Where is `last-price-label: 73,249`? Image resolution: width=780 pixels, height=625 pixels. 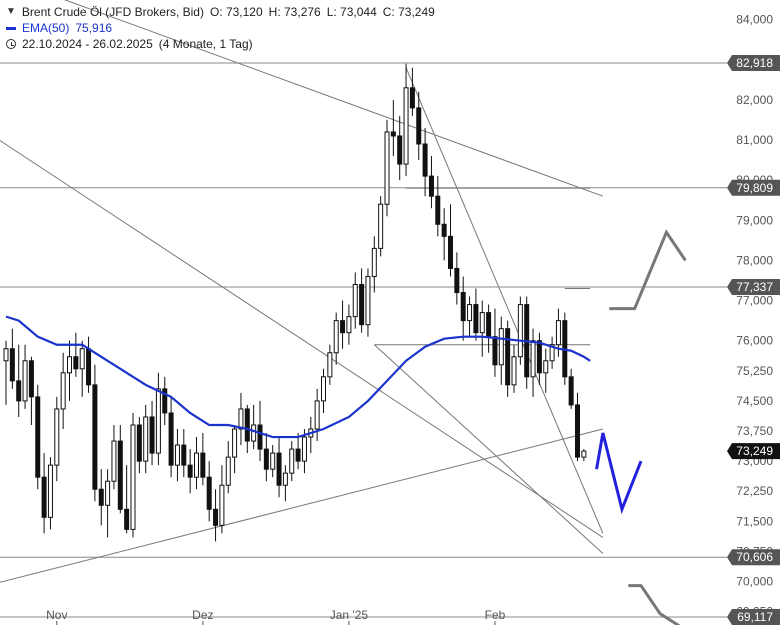
last-price-label: 73,249 is located at coordinates (754, 451).